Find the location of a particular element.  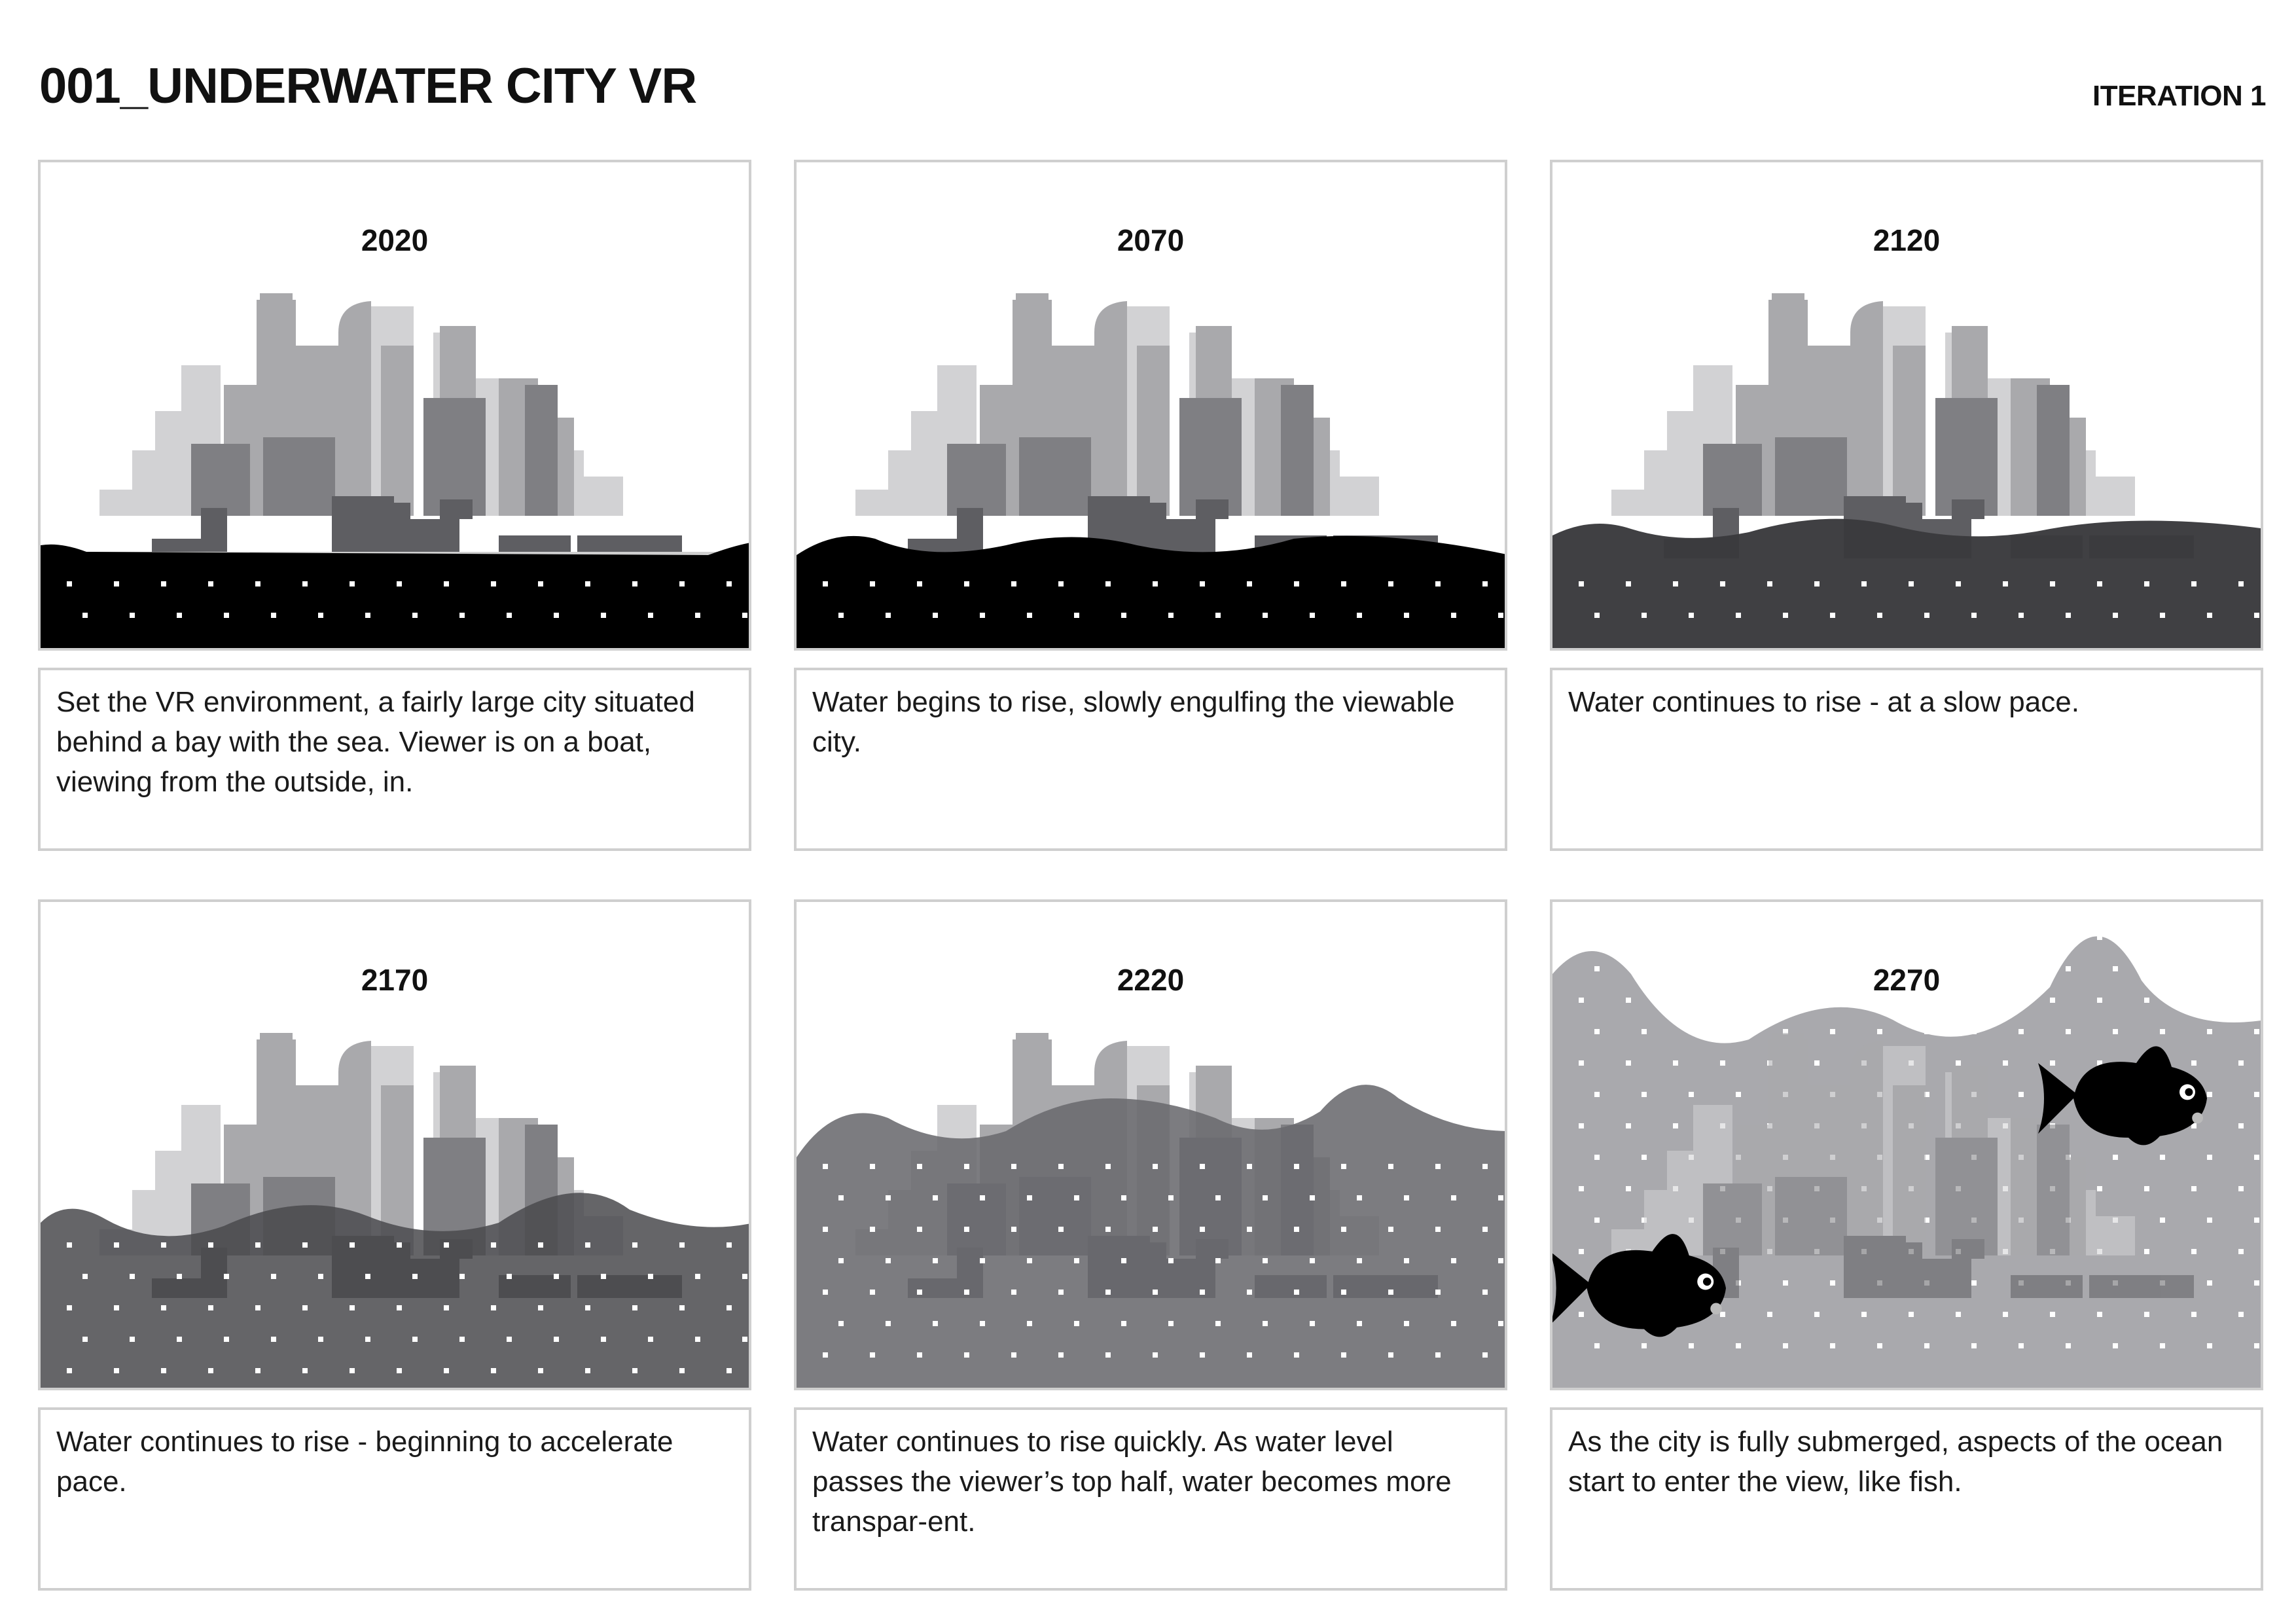

fish-icon is located at coordinates (2122, 1096).